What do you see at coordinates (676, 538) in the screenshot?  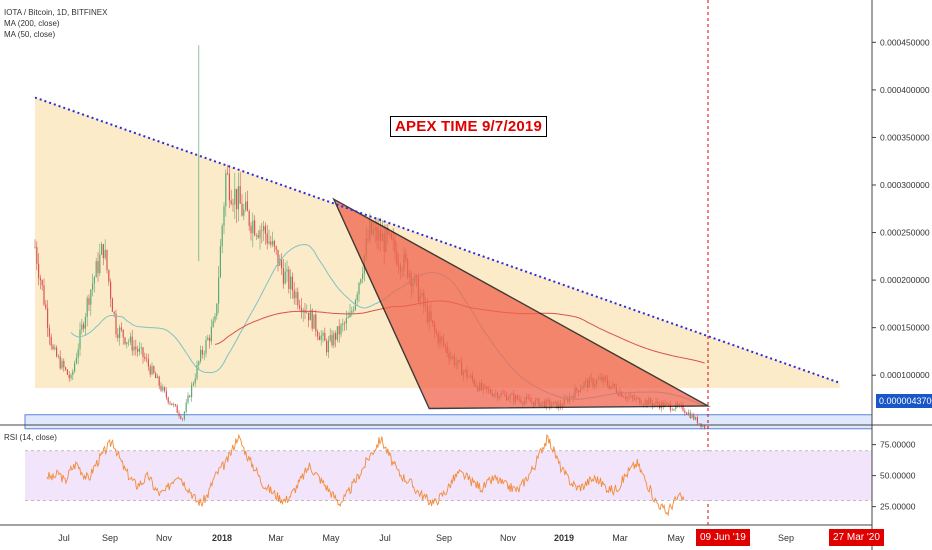 I see `time-tick-label: May` at bounding box center [676, 538].